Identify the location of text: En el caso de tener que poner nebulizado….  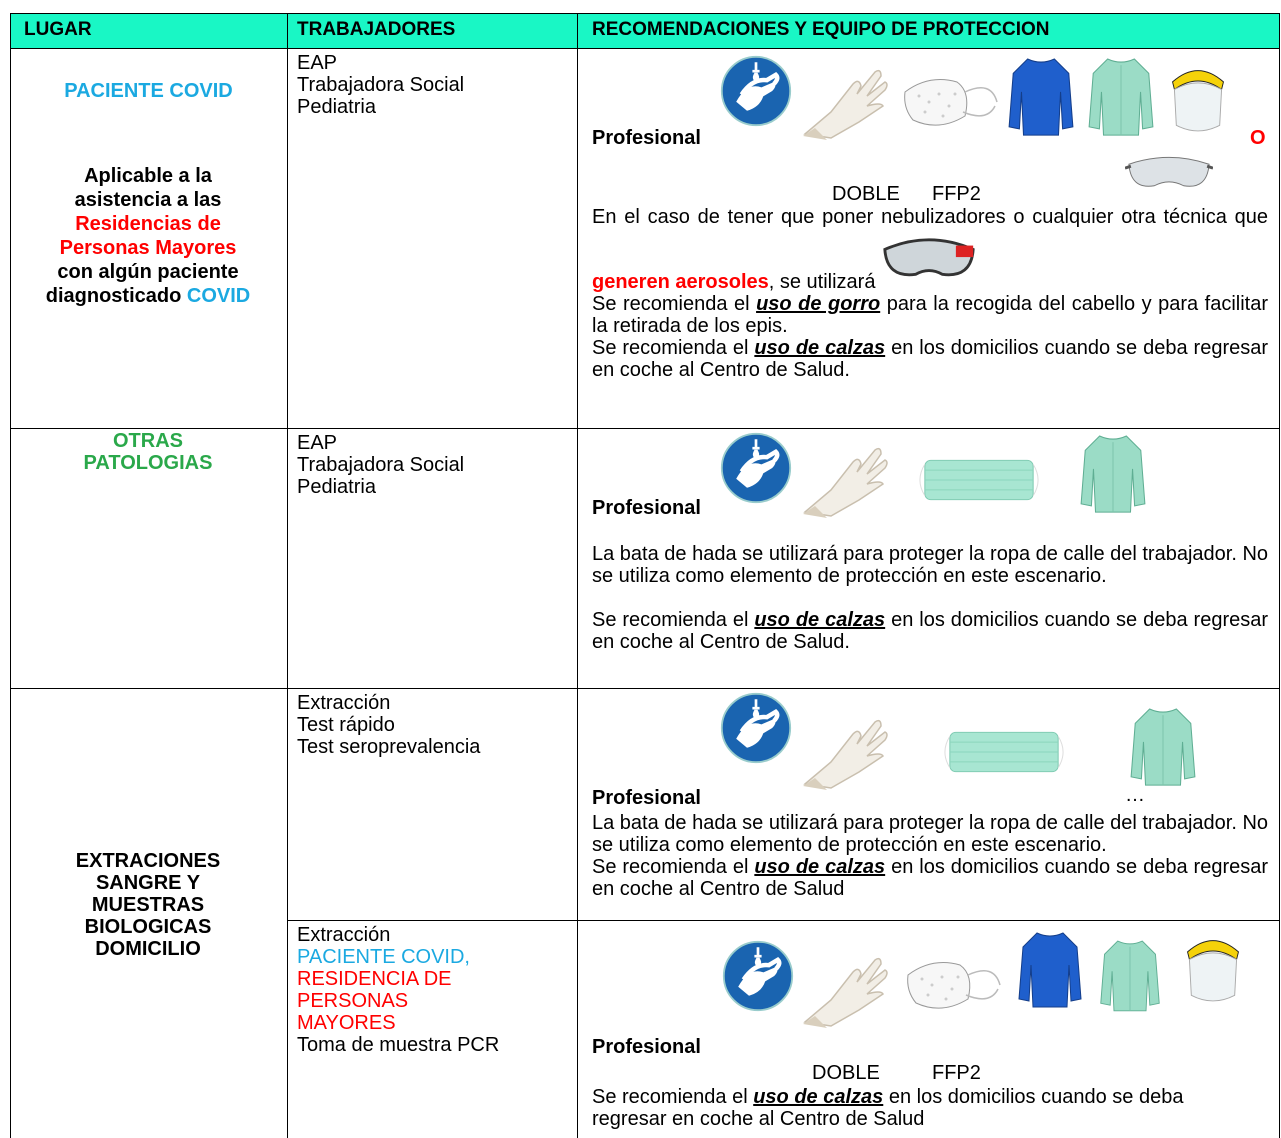
(930, 217).